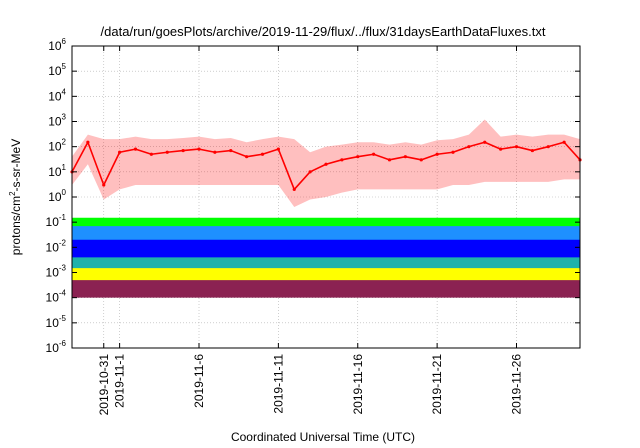 The height and width of the screenshot is (448, 640). Describe the element at coordinates (63, 217) in the screenshot. I see `y-tick-label-exponent: -1` at that location.